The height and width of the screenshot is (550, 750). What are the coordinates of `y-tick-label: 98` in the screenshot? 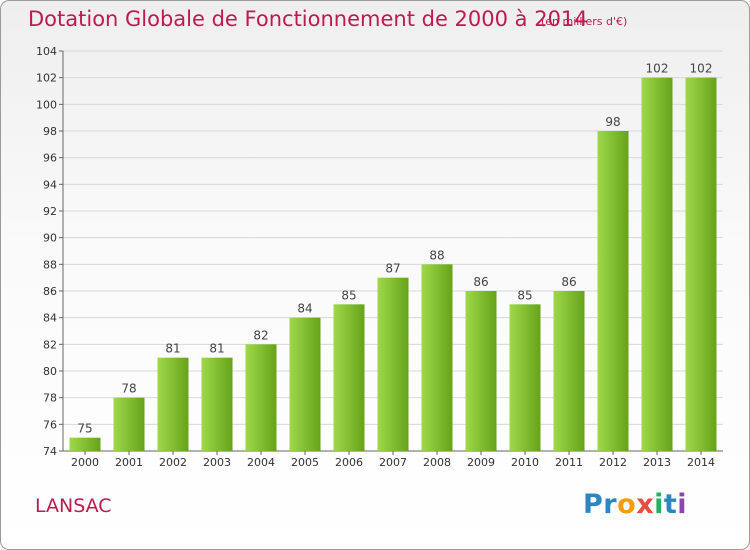 It's located at (50, 131).